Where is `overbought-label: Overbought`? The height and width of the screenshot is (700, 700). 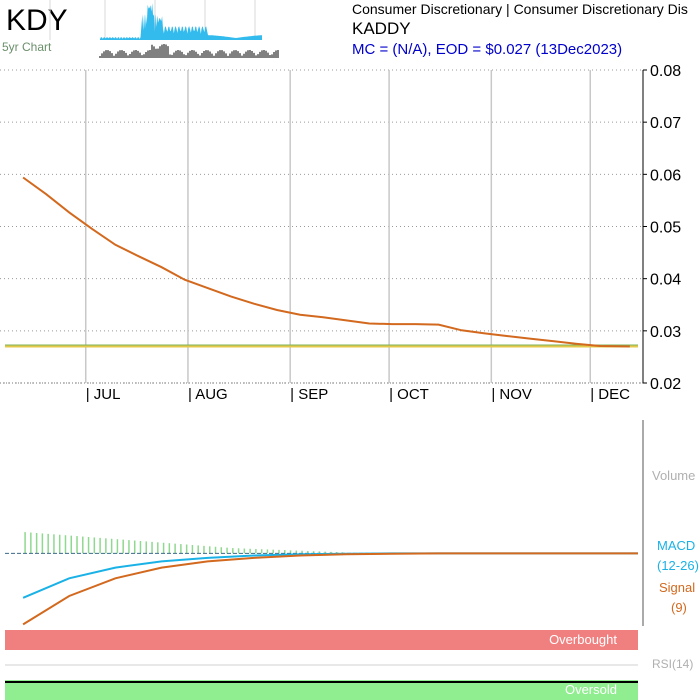 overbought-label: Overbought is located at coordinates (583, 639).